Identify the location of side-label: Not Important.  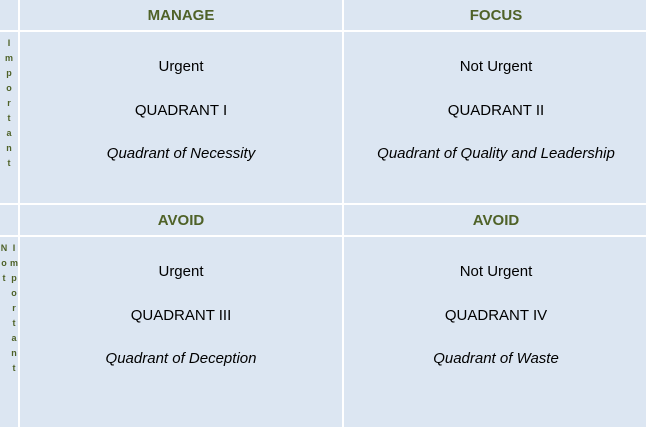
(9, 310).